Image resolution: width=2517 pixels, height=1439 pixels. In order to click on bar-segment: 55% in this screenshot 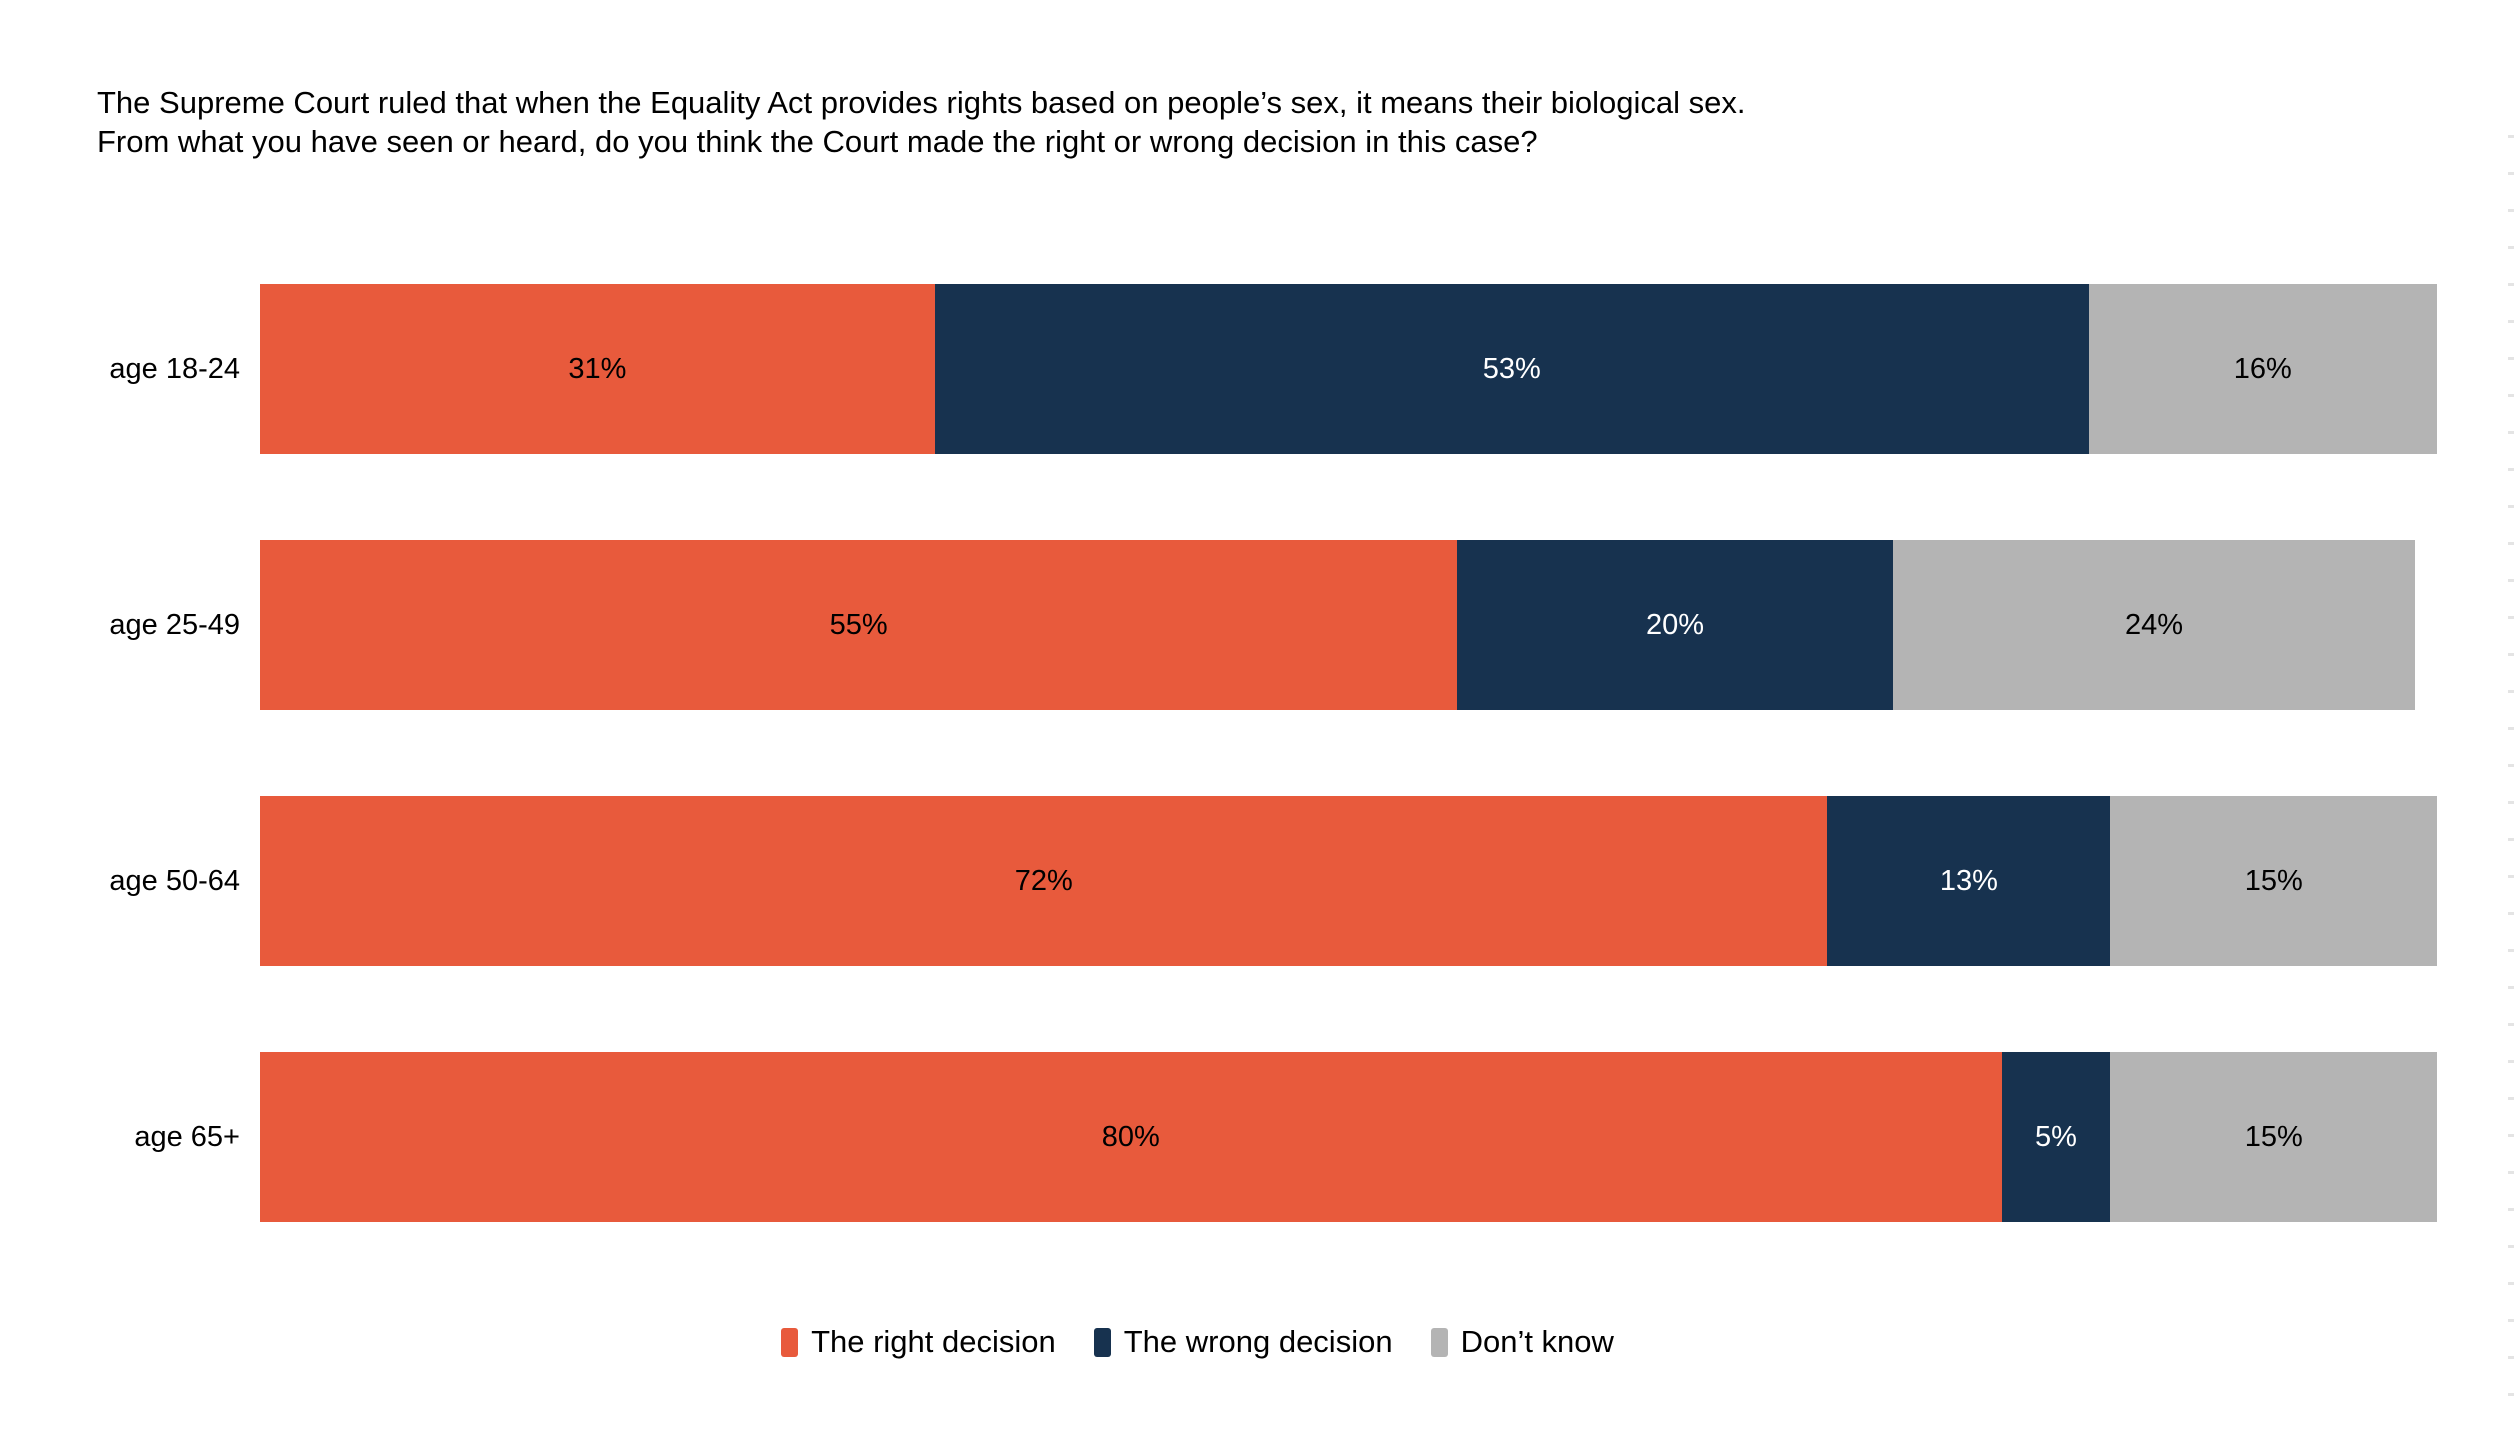, I will do `click(859, 625)`.